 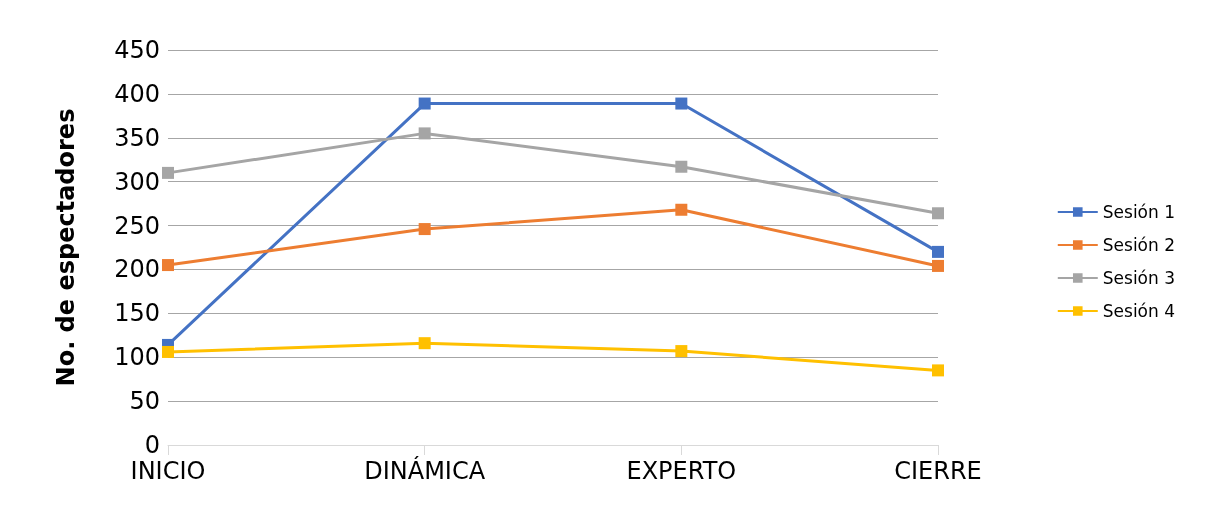 What do you see at coordinates (938, 471) in the screenshot?
I see `x-tick-label: CIERRE` at bounding box center [938, 471].